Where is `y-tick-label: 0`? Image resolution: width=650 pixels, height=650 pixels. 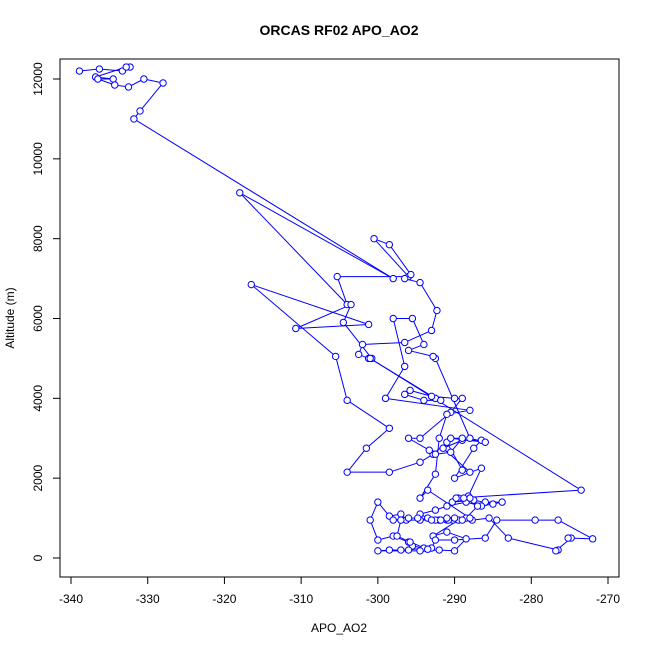
y-tick-label: 0 is located at coordinates (38, 557).